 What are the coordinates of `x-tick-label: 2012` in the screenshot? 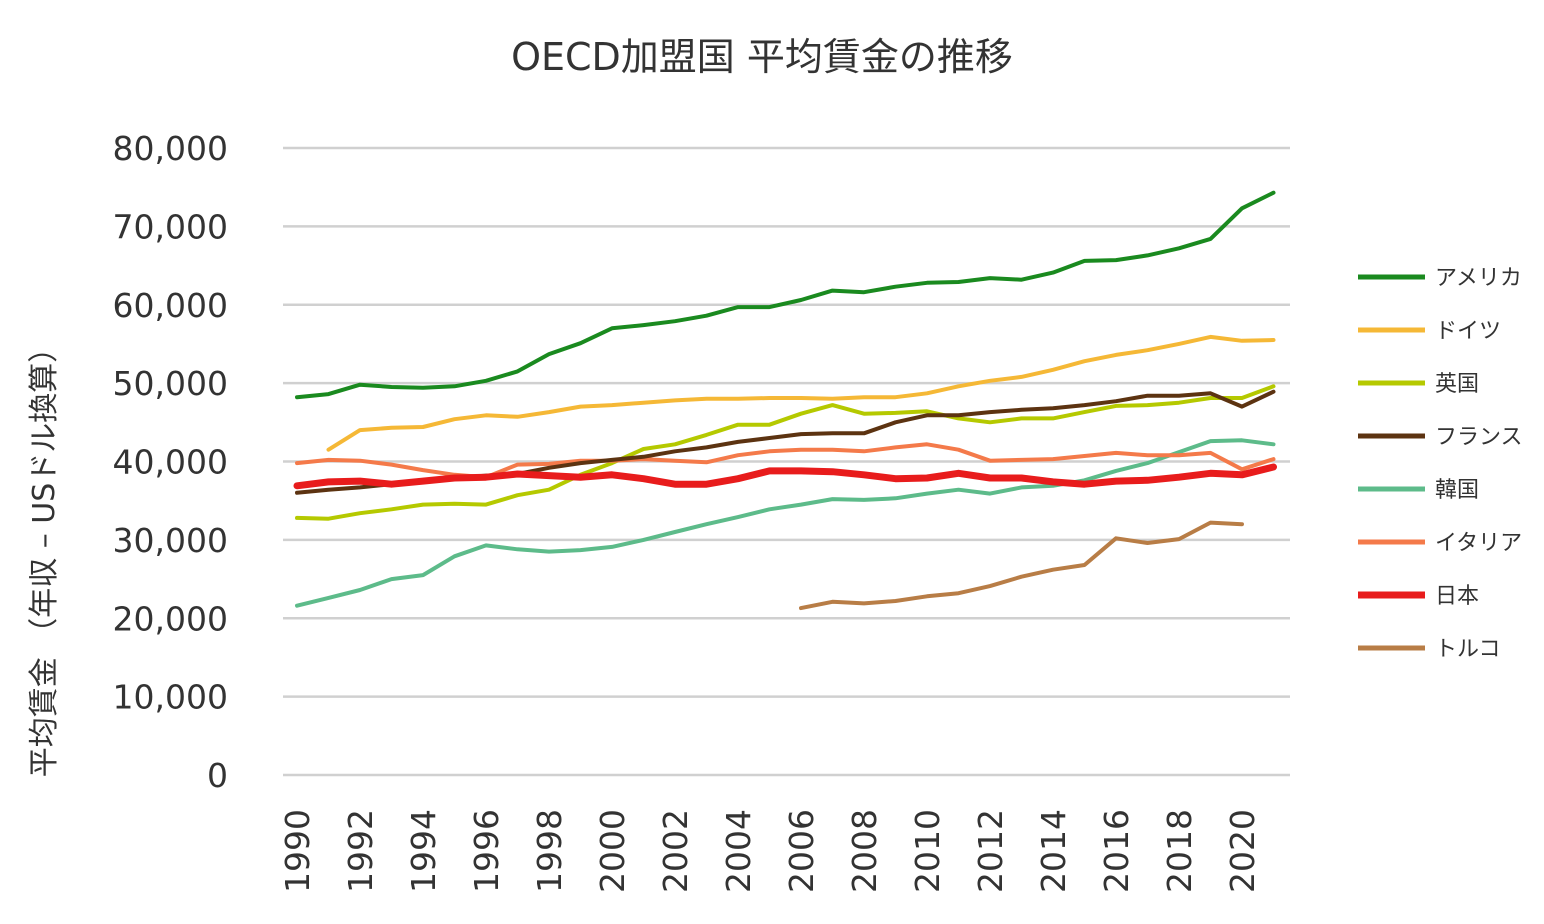 It's located at (990, 851).